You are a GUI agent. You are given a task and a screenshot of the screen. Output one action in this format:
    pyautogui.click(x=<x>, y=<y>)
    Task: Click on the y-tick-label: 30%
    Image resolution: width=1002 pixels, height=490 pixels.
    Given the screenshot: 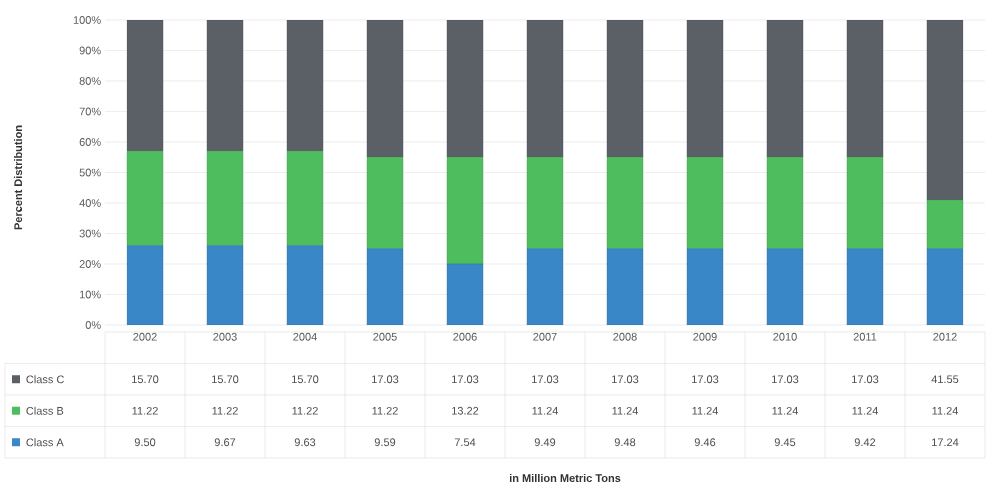 What is the action you would take?
    pyautogui.click(x=90, y=233)
    